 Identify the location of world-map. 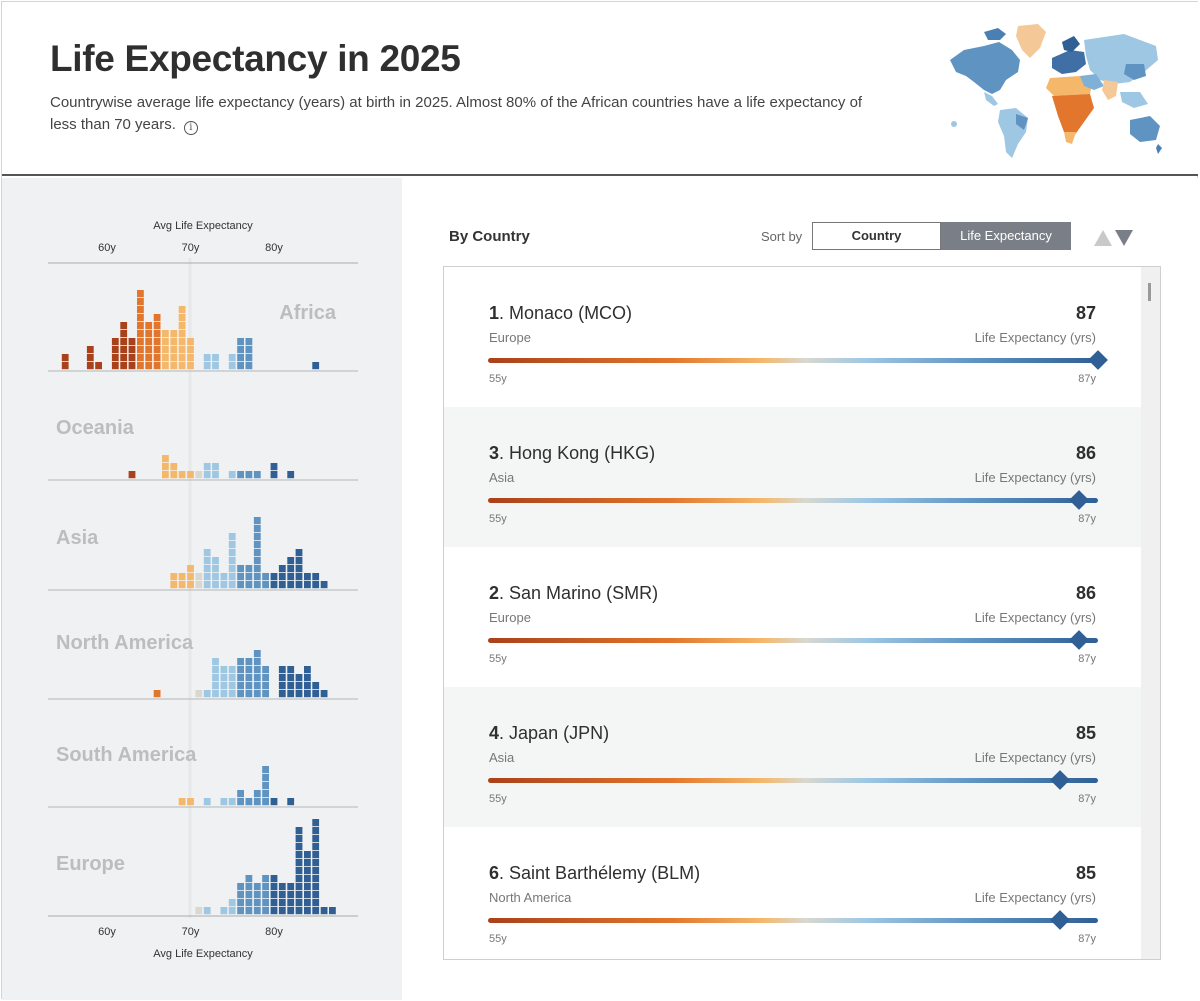
(1055, 91).